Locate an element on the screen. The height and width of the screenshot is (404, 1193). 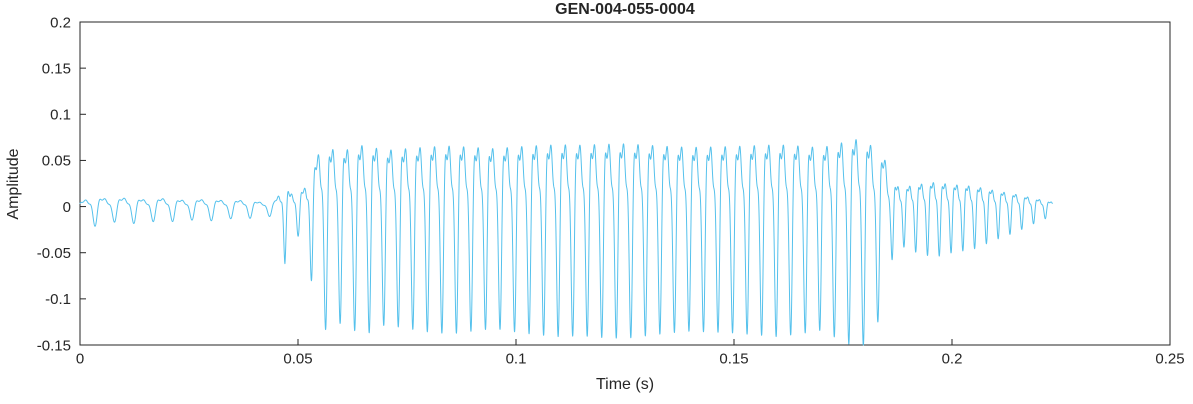
y-tick-label: -0.05 is located at coordinates (54, 253).